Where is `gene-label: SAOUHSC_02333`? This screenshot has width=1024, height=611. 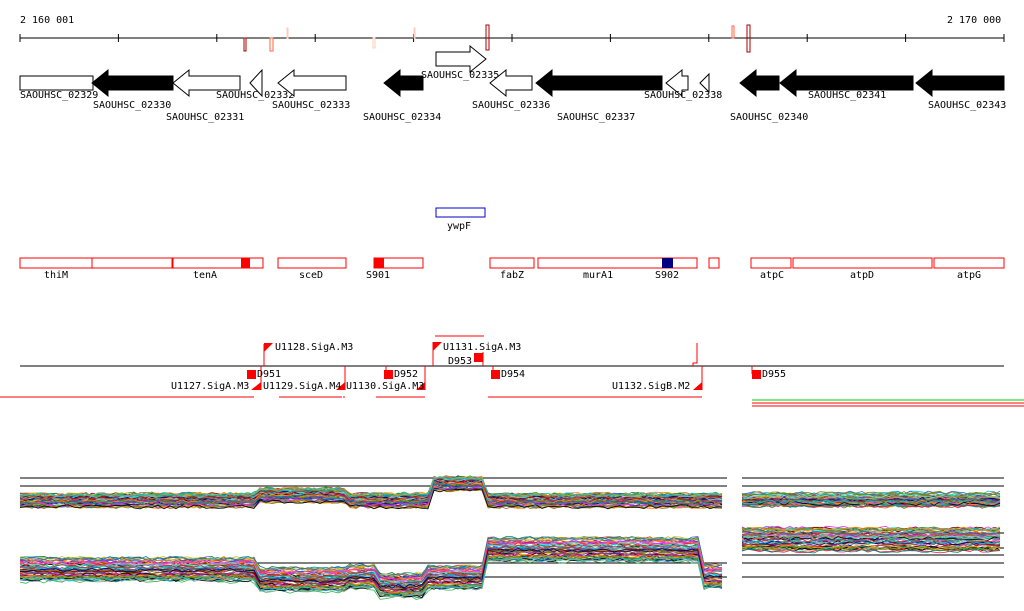
gene-label: SAOUHSC_02333 is located at coordinates (311, 105).